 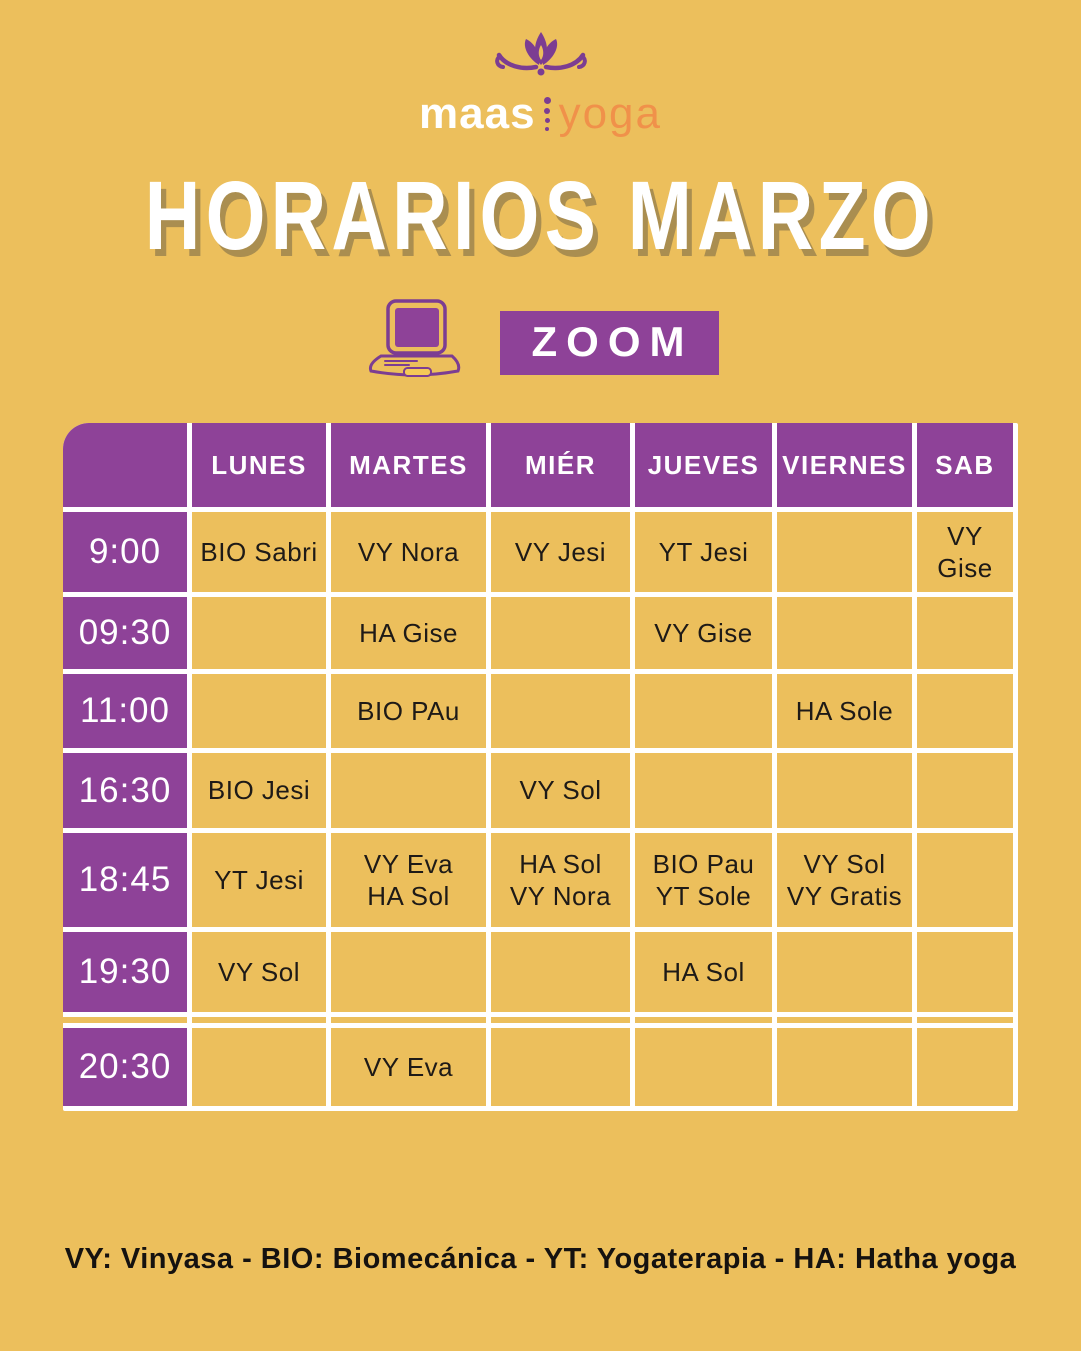 I want to click on table-corner-cell, so click(x=125, y=465).